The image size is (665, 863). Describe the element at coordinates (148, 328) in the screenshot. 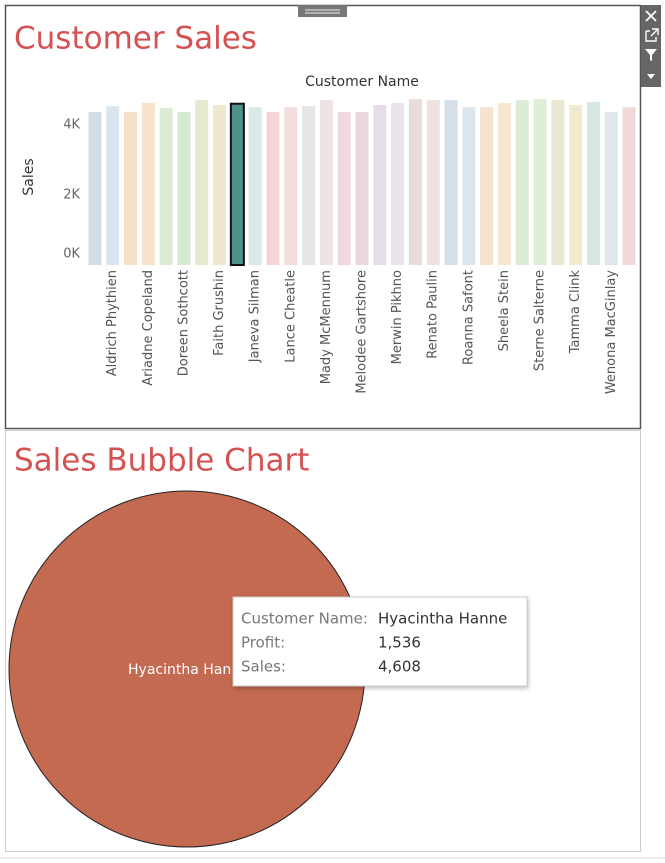

I see `x-tick-label: Ariadne Copeland` at that location.